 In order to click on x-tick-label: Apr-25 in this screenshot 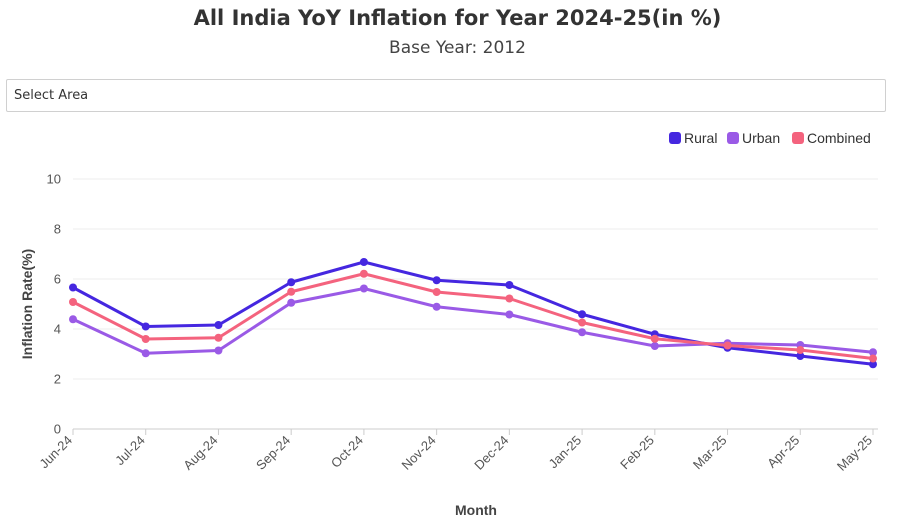, I will do `click(783, 452)`.